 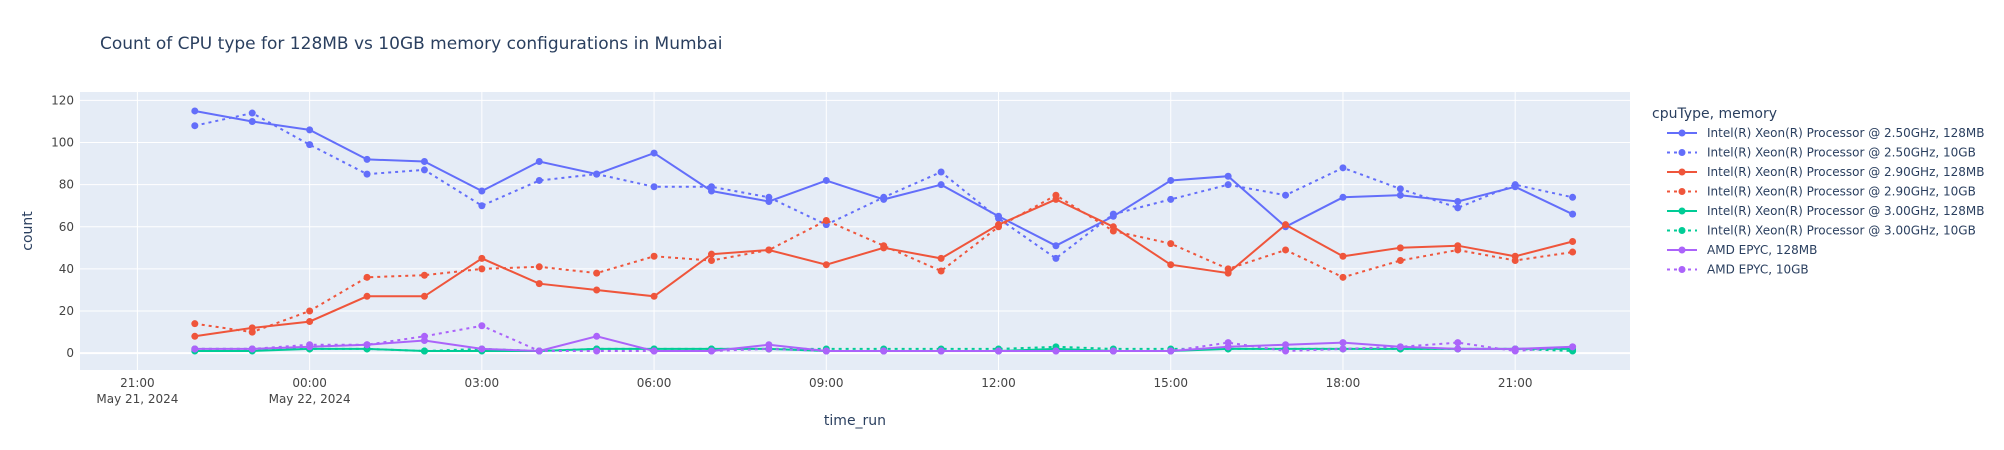 I want to click on legend-label: AMD EPYC, 128MB, so click(x=1762, y=250).